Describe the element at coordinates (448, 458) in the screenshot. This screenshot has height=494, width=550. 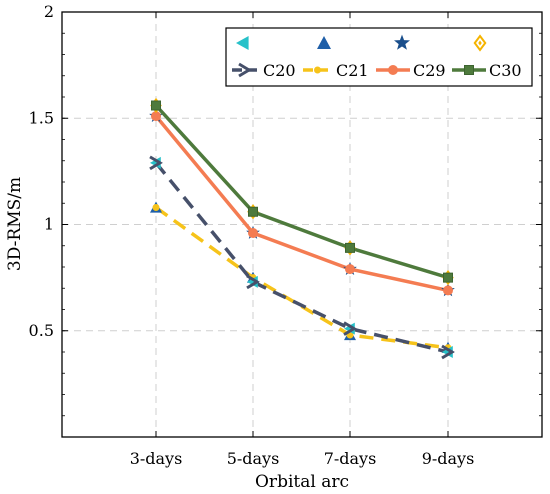
I see `x-tick-label: 9-days` at that location.